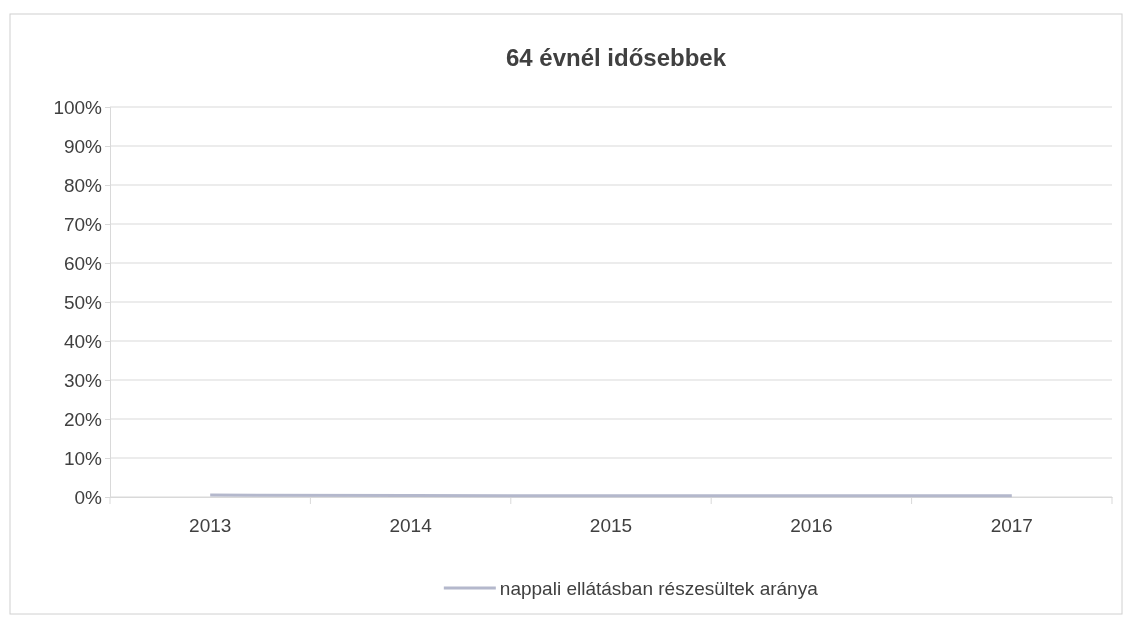 Image resolution: width=1127 pixels, height=619 pixels. What do you see at coordinates (83, 224) in the screenshot?
I see `y-tick-label: 70%` at bounding box center [83, 224].